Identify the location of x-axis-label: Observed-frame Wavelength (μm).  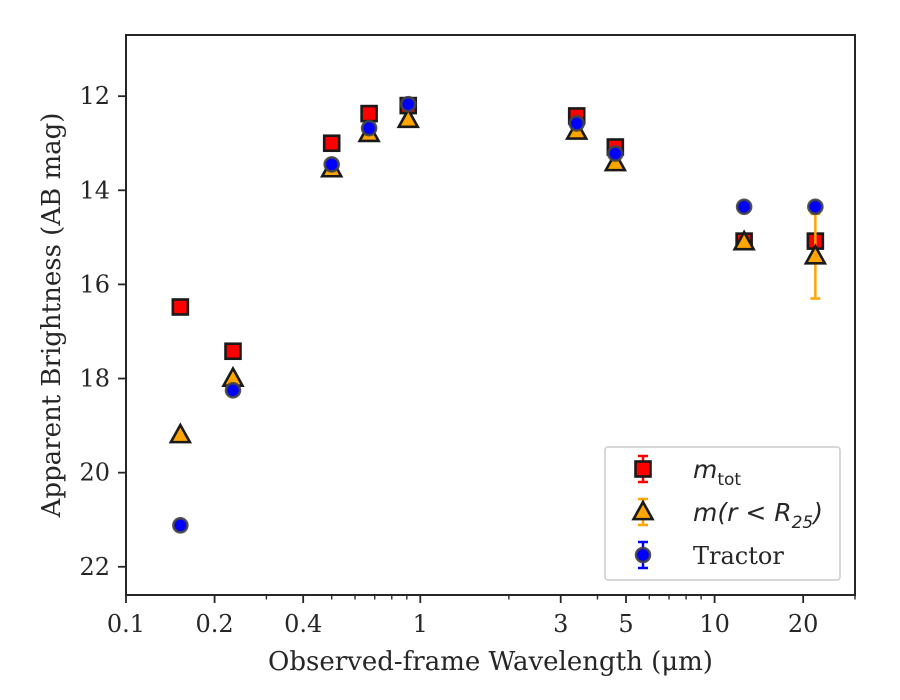
(490, 662).